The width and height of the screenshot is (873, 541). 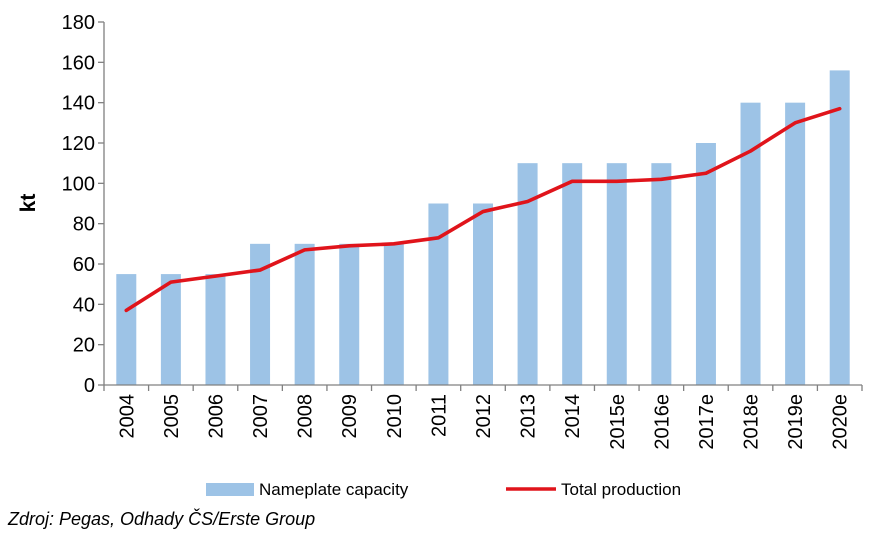 I want to click on bar-2015e, so click(x=616, y=274).